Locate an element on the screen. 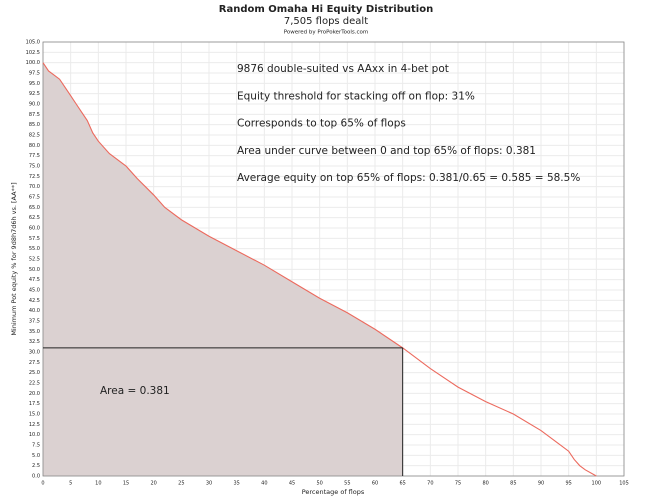  y-tick-label: 17.5 is located at coordinates (34, 404).